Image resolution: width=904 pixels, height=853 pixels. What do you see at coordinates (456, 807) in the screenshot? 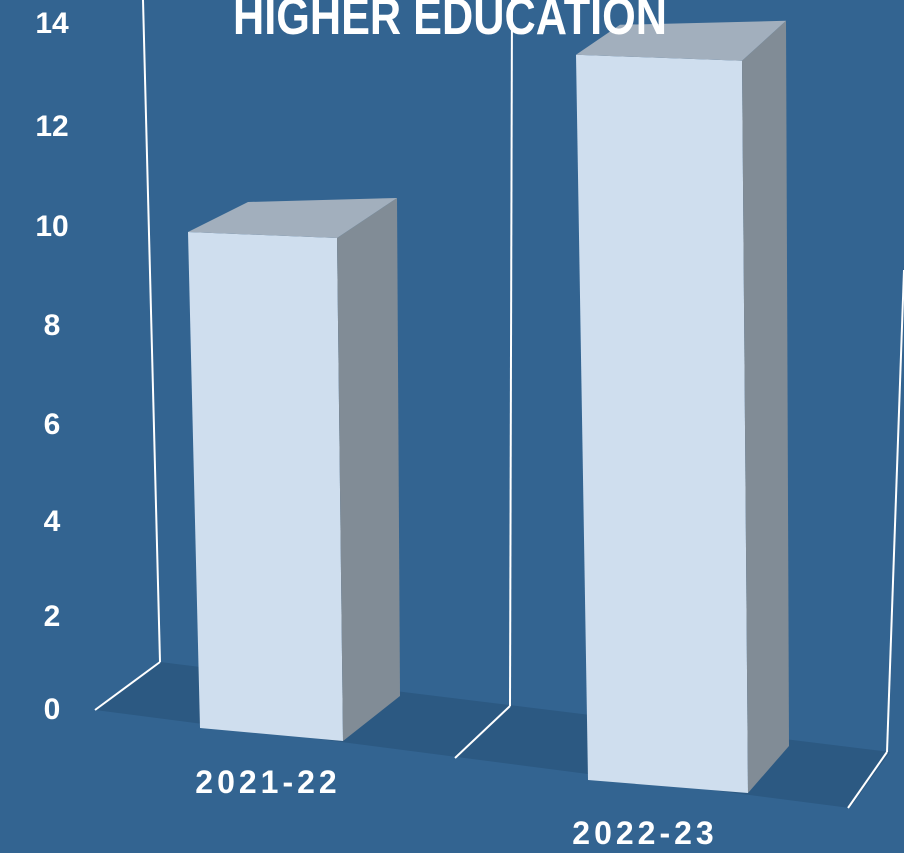
I see `x-axis-categories: 2021-22 2022-23` at bounding box center [456, 807].